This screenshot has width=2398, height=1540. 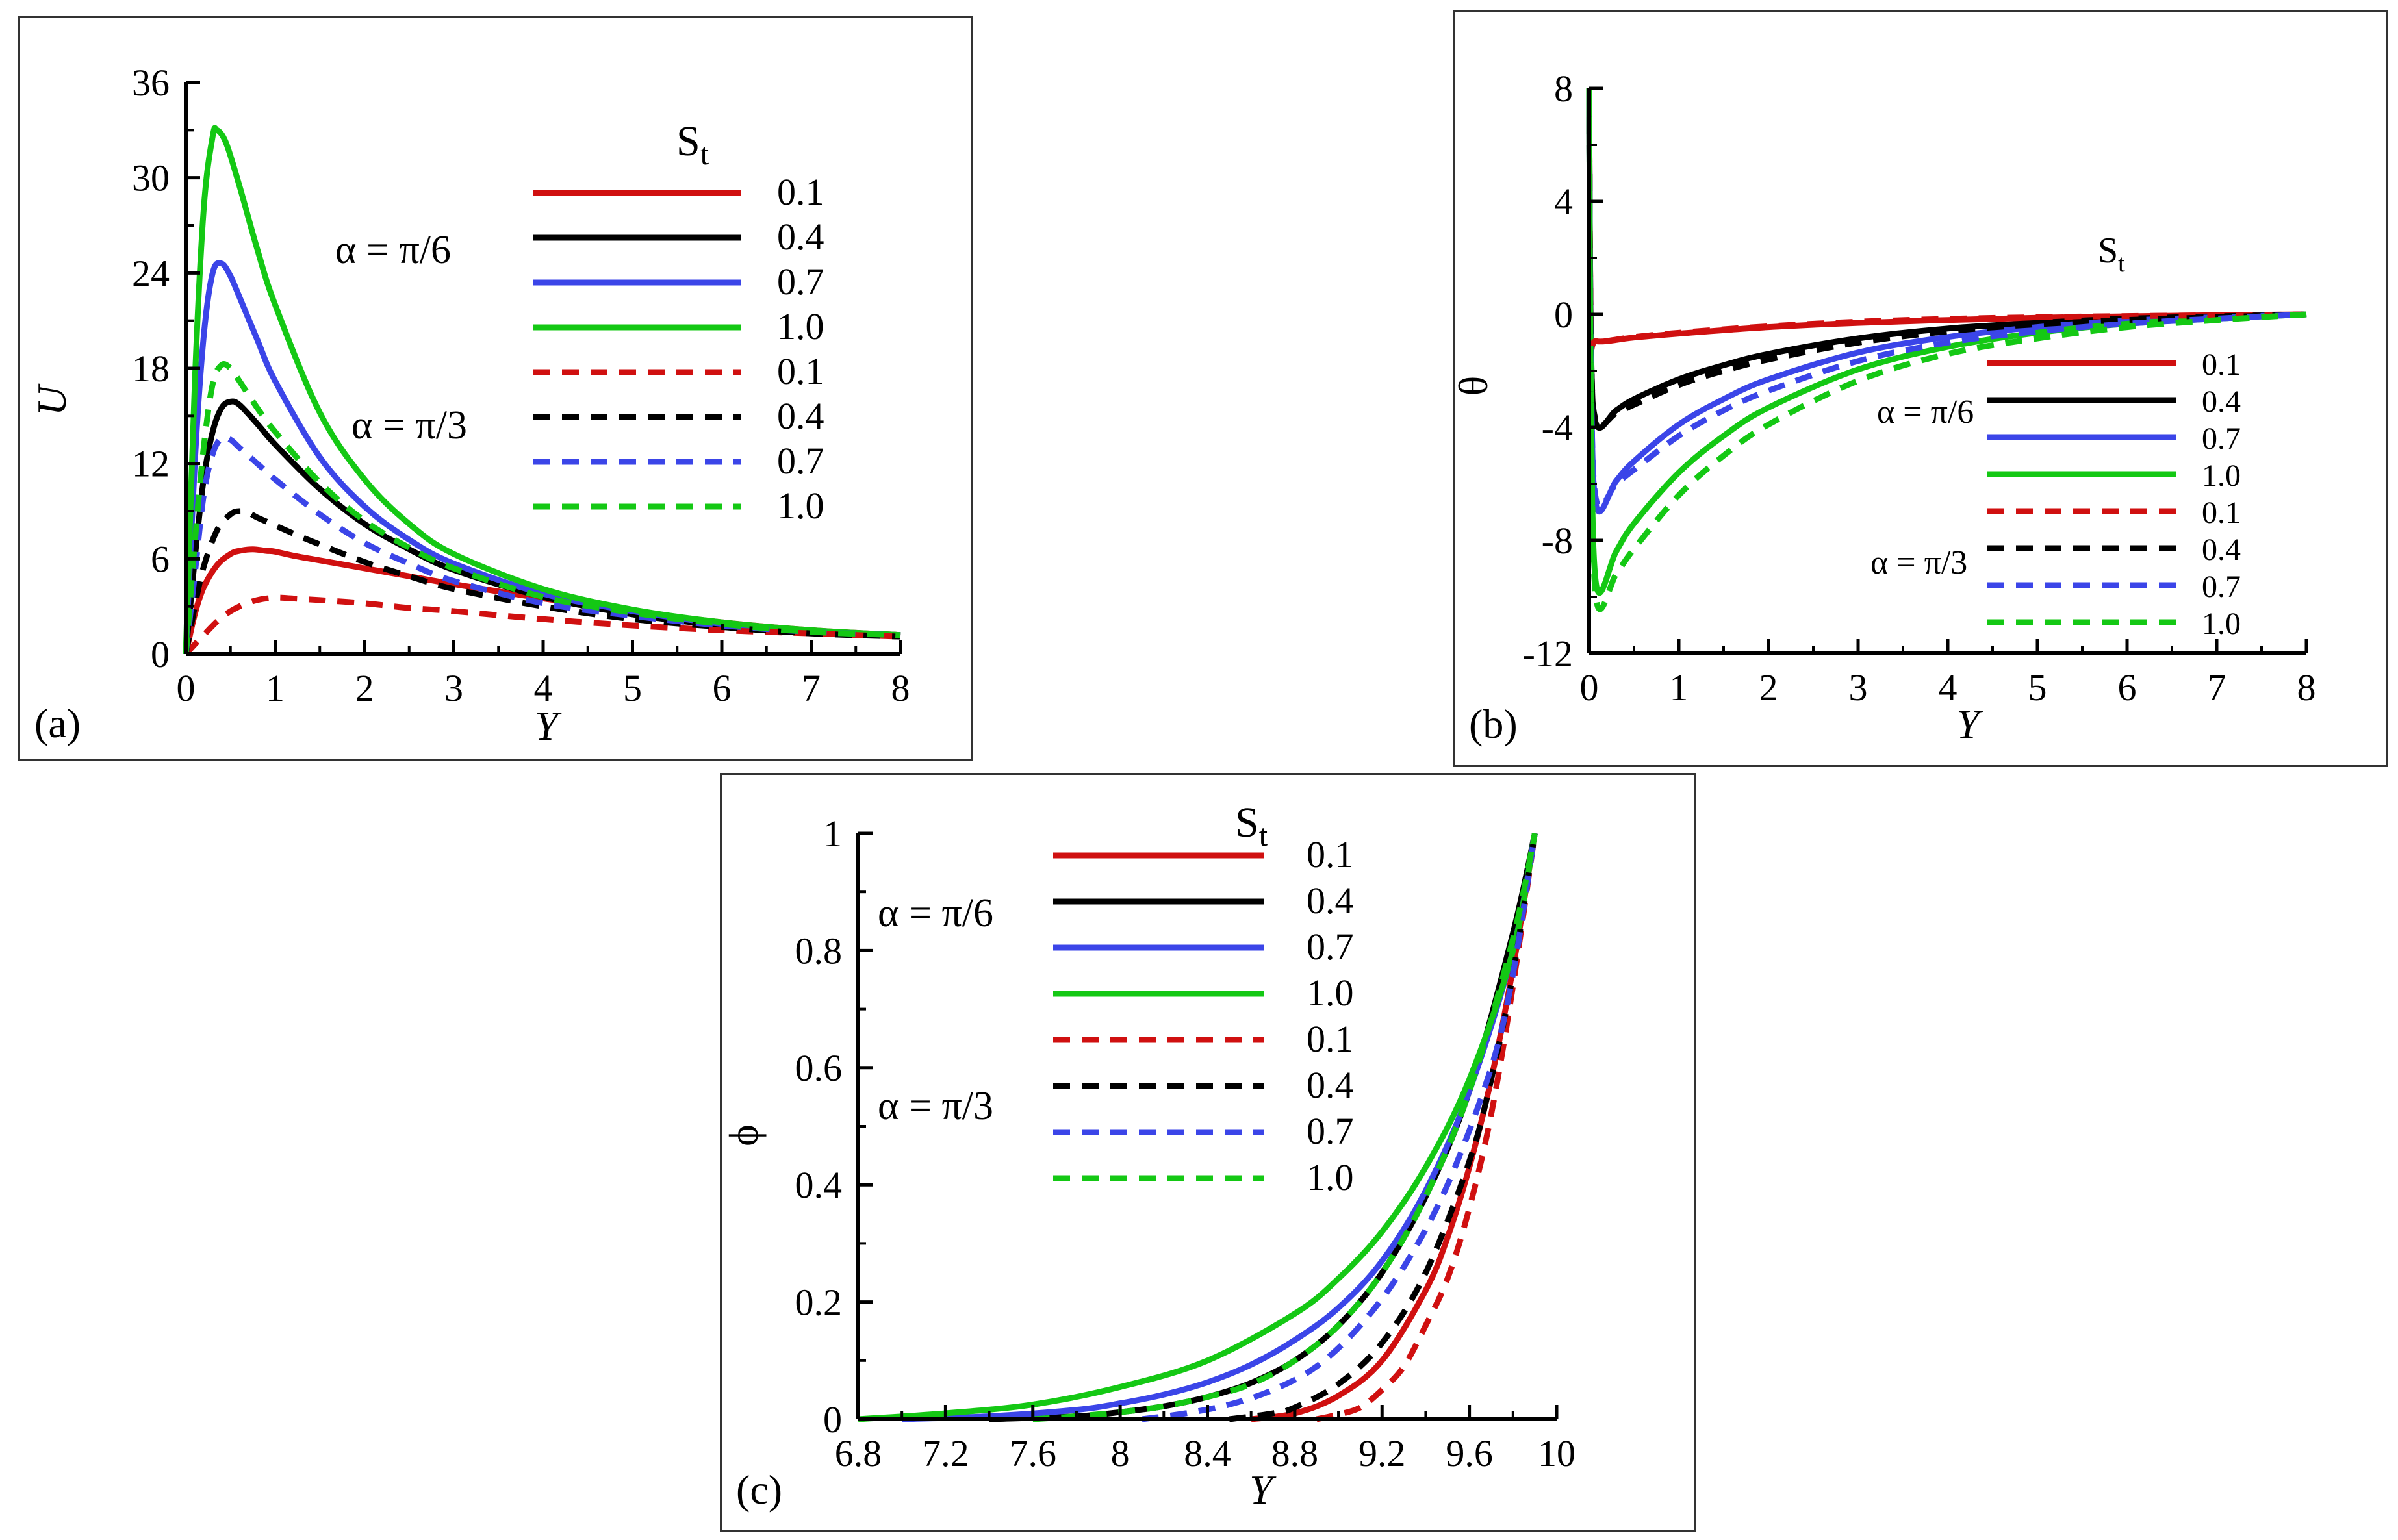 What do you see at coordinates (275, 688) in the screenshot?
I see `chart-a-x-tick-label: 1` at bounding box center [275, 688].